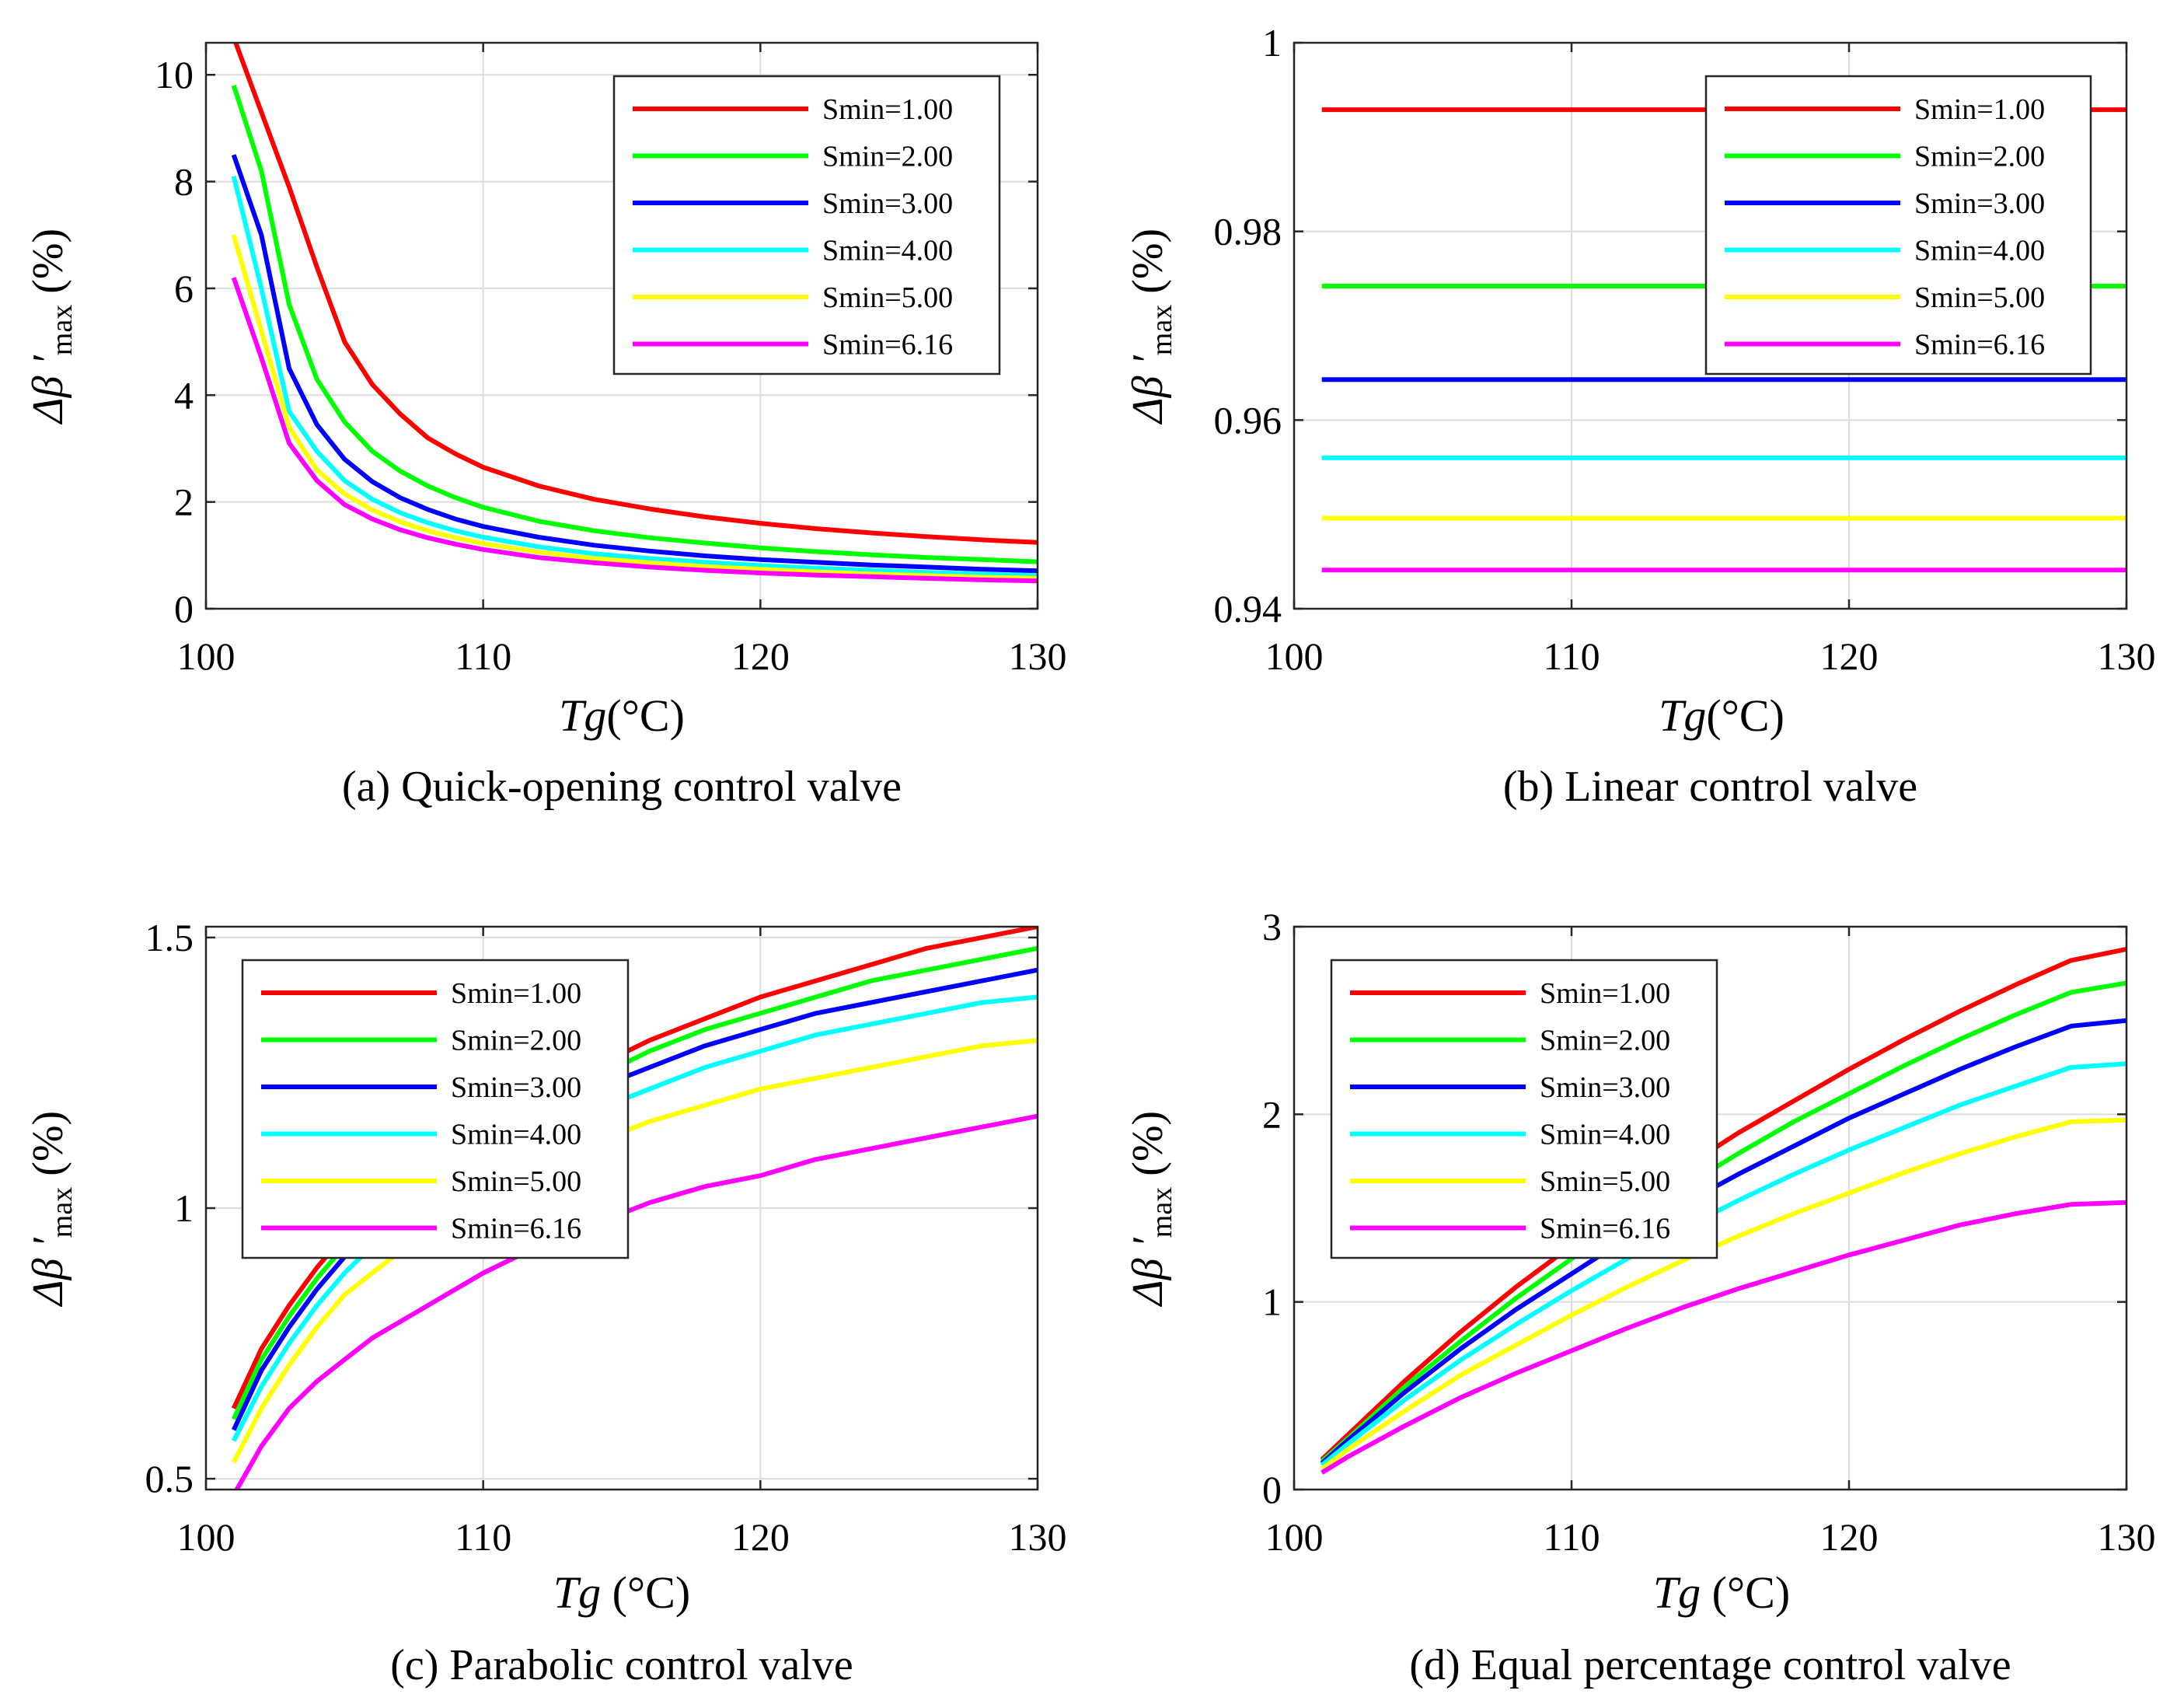 The width and height of the screenshot is (2184, 1708). What do you see at coordinates (1572, 1537) in the screenshot?
I see `panel-d-x-tick-label: 110` at bounding box center [1572, 1537].